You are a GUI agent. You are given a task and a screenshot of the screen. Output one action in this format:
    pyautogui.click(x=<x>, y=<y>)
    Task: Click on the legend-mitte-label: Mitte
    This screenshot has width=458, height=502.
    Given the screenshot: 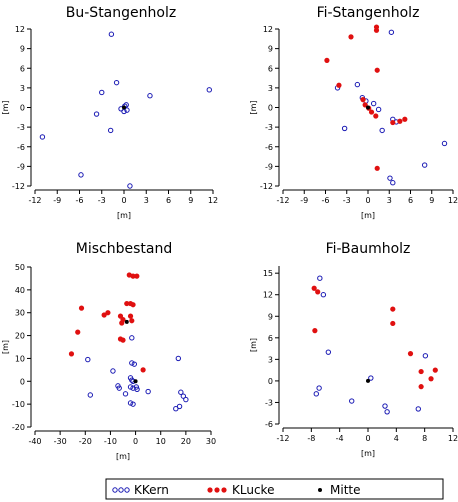 What is the action you would take?
    pyautogui.click(x=345, y=490)
    